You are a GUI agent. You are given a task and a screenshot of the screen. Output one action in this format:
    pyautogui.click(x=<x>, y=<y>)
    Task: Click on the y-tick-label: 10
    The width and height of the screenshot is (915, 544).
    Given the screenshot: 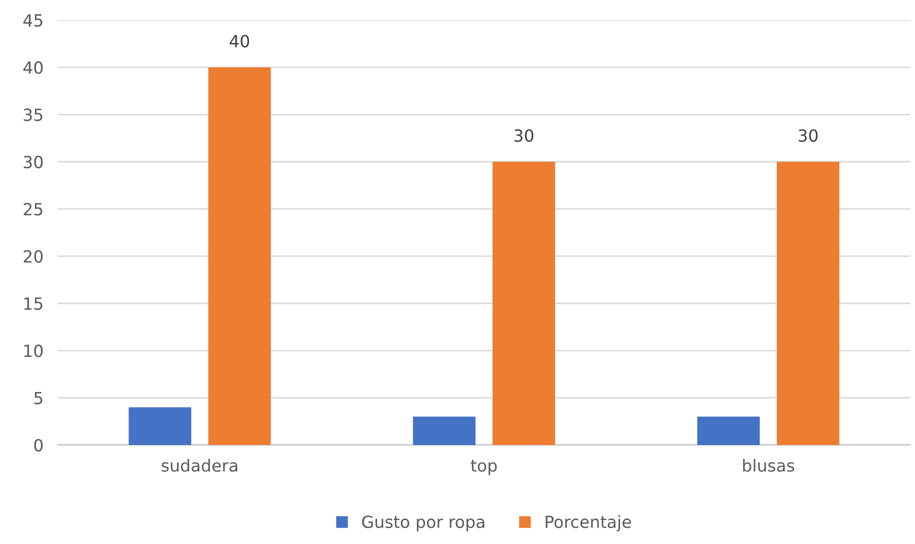 What is the action you would take?
    pyautogui.click(x=33, y=351)
    